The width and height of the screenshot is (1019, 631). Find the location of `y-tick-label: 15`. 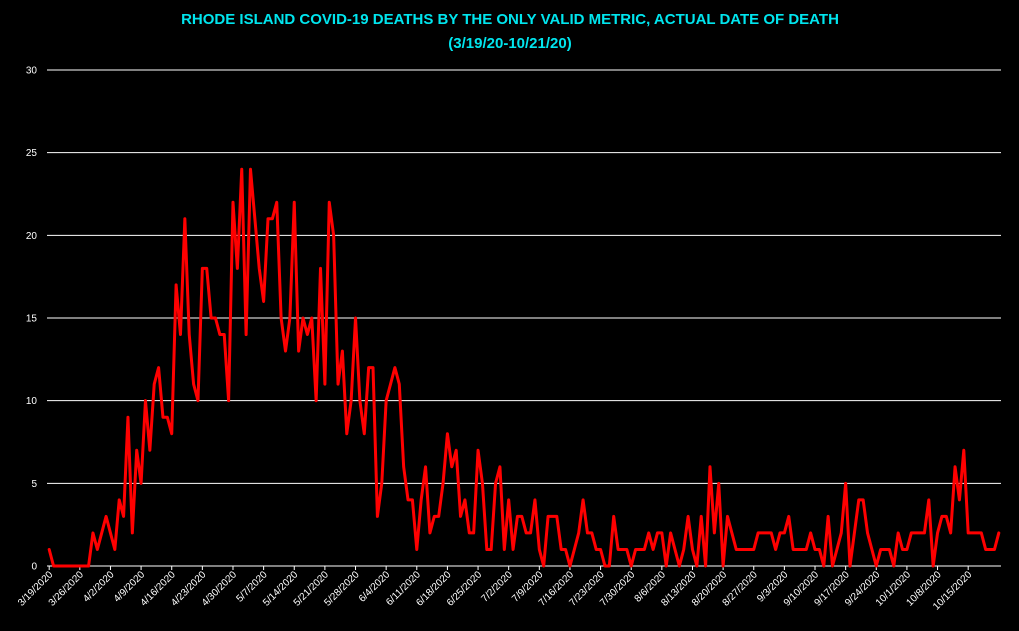

y-tick-label: 15 is located at coordinates (32, 319).